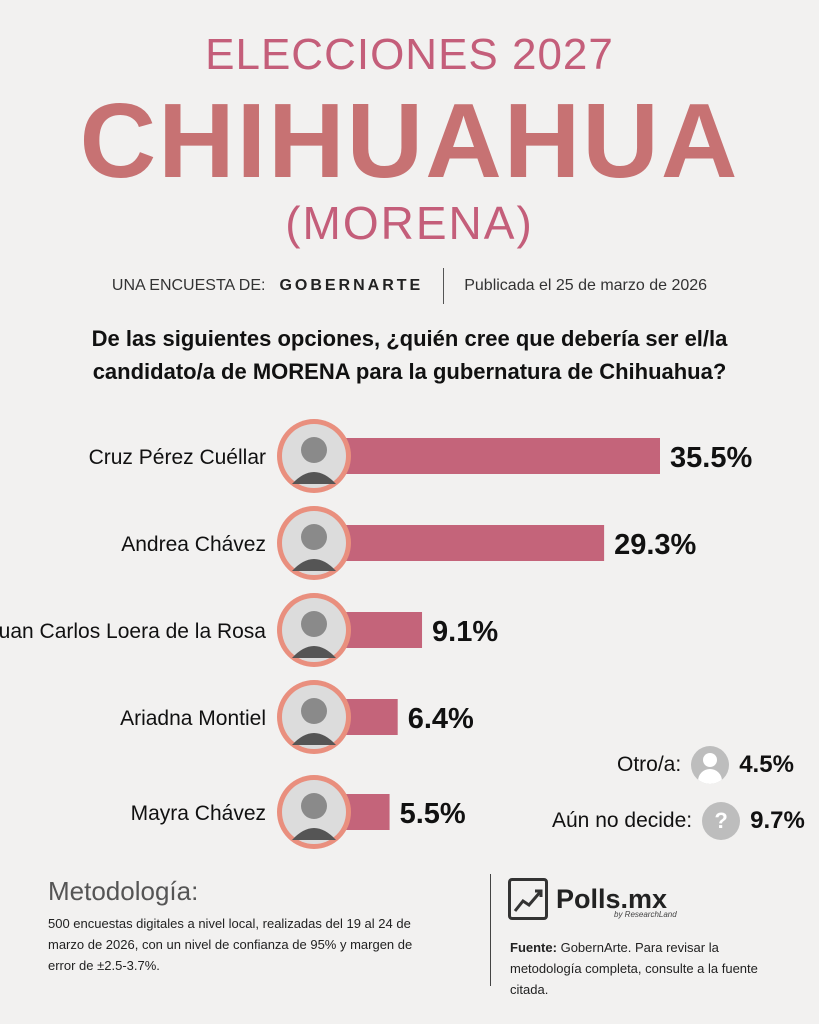  I want to click on aside-other: Otro/a: 4.5%, so click(705, 765).